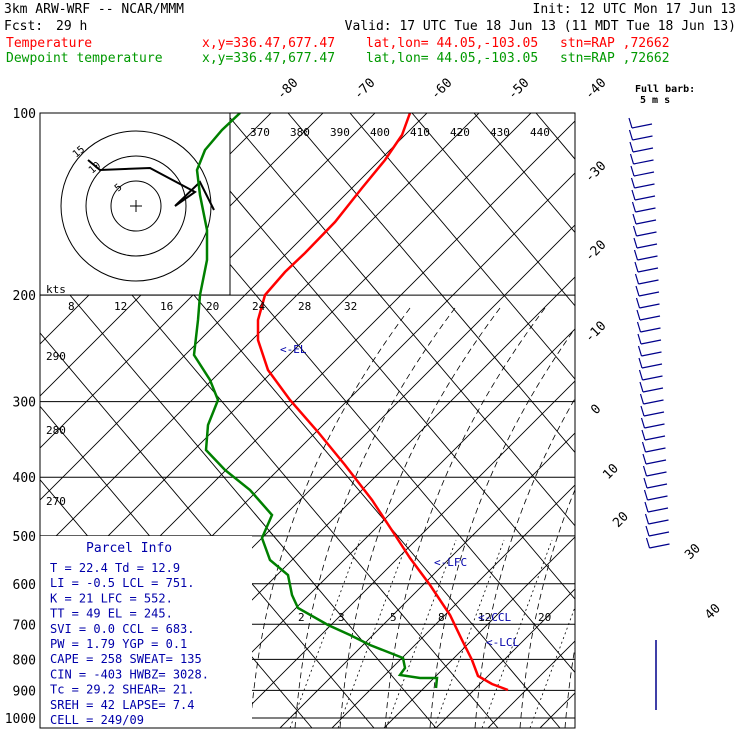  Describe the element at coordinates (24, 296) in the screenshot. I see `pressure-tick-label: 200` at that location.